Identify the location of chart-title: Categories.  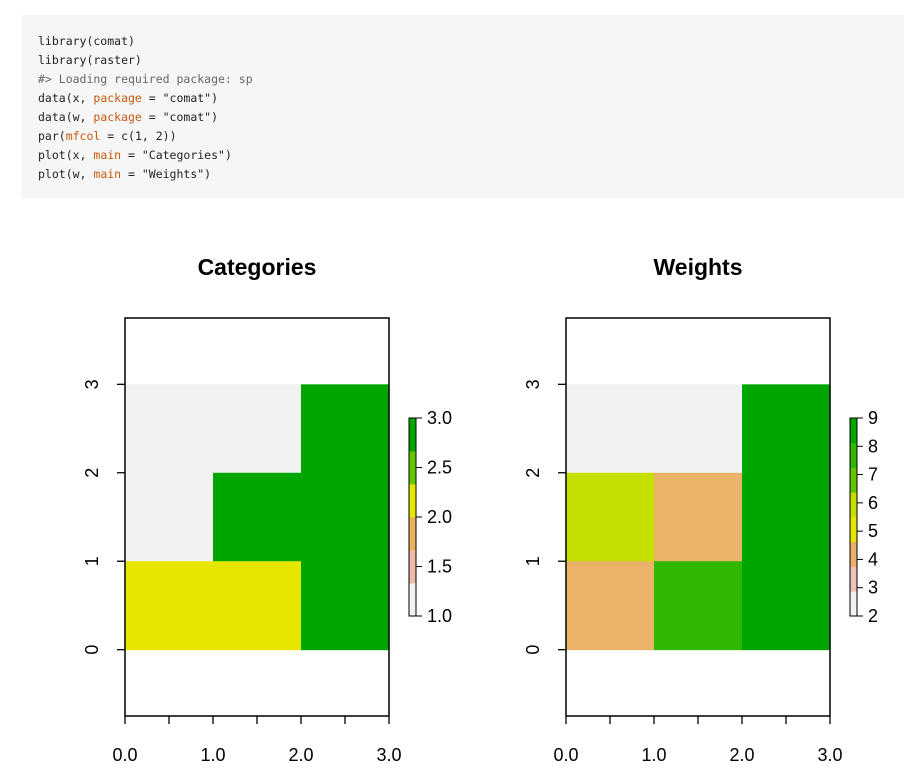
(257, 267).